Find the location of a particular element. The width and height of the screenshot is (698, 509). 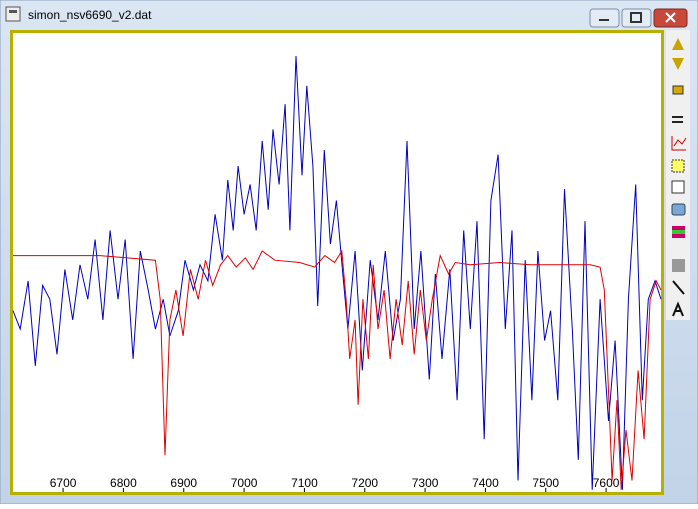

x-tick-label: 7600 is located at coordinates (606, 483).